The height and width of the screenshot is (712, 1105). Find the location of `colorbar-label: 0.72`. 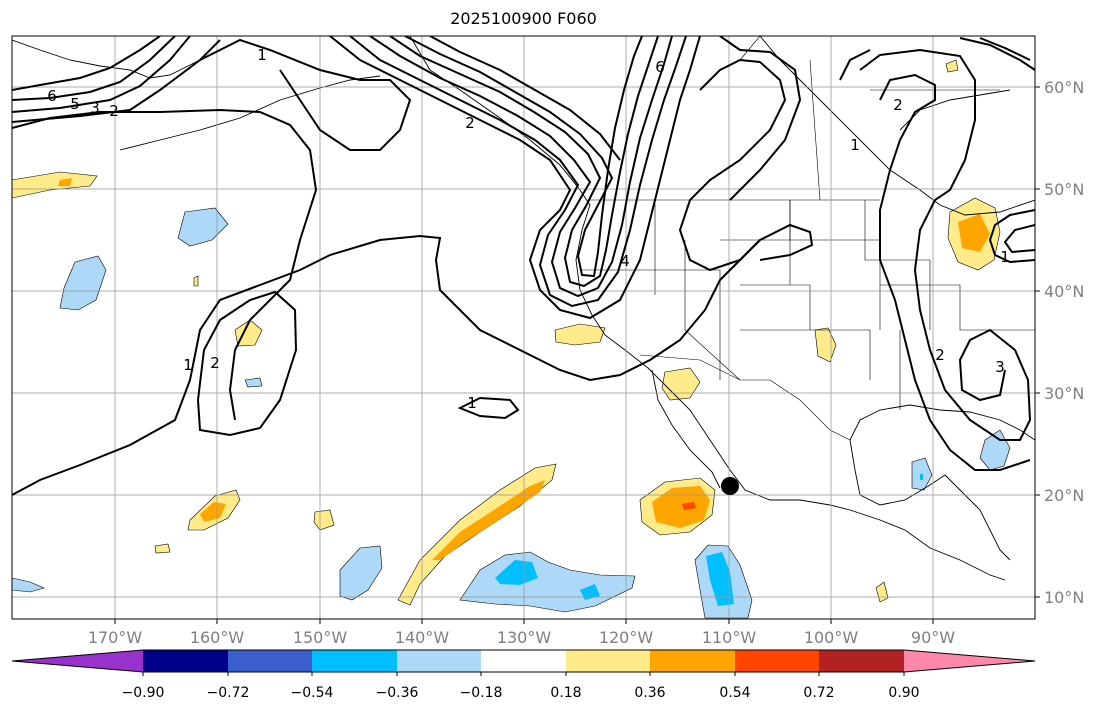

colorbar-label: 0.72 is located at coordinates (818, 693).